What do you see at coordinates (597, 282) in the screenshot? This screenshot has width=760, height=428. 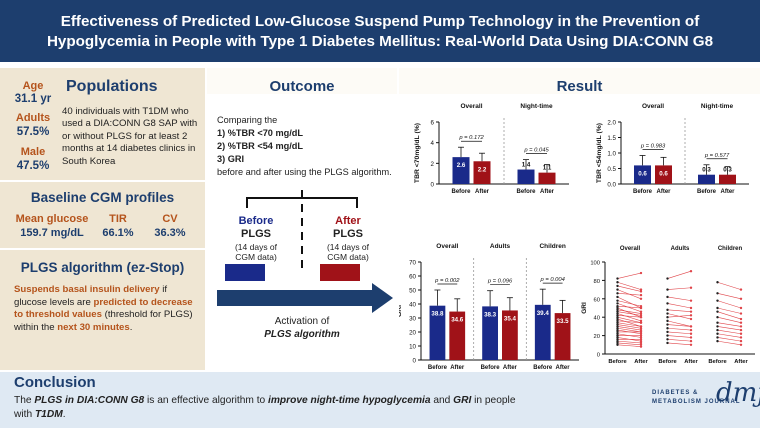 I see `y-tick-label: 80` at bounding box center [597, 282].